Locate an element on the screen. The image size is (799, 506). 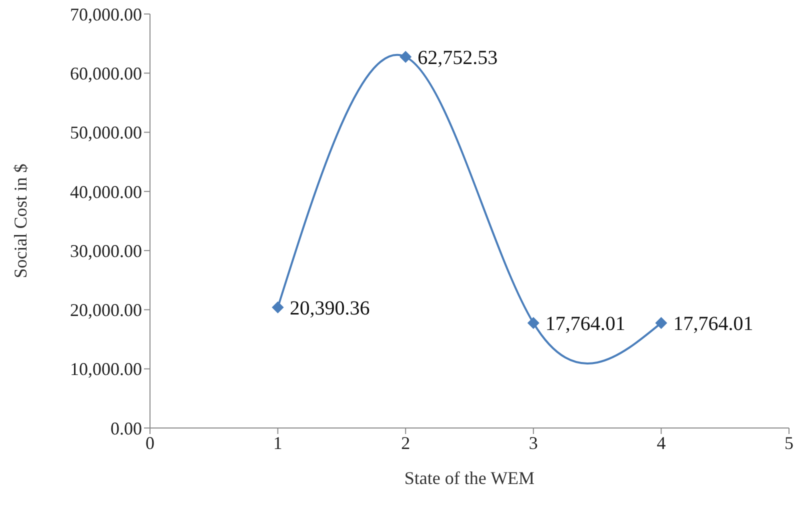
data-label: 62,752.53 is located at coordinates (458, 57).